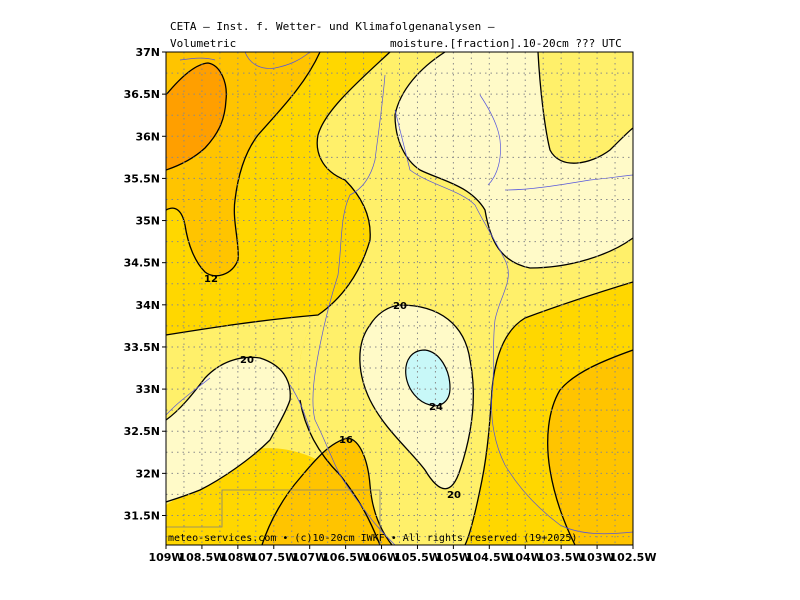 Image resolution: width=800 pixels, height=600 pixels. I want to click on lat-tick-label: 37N, so click(147, 52).